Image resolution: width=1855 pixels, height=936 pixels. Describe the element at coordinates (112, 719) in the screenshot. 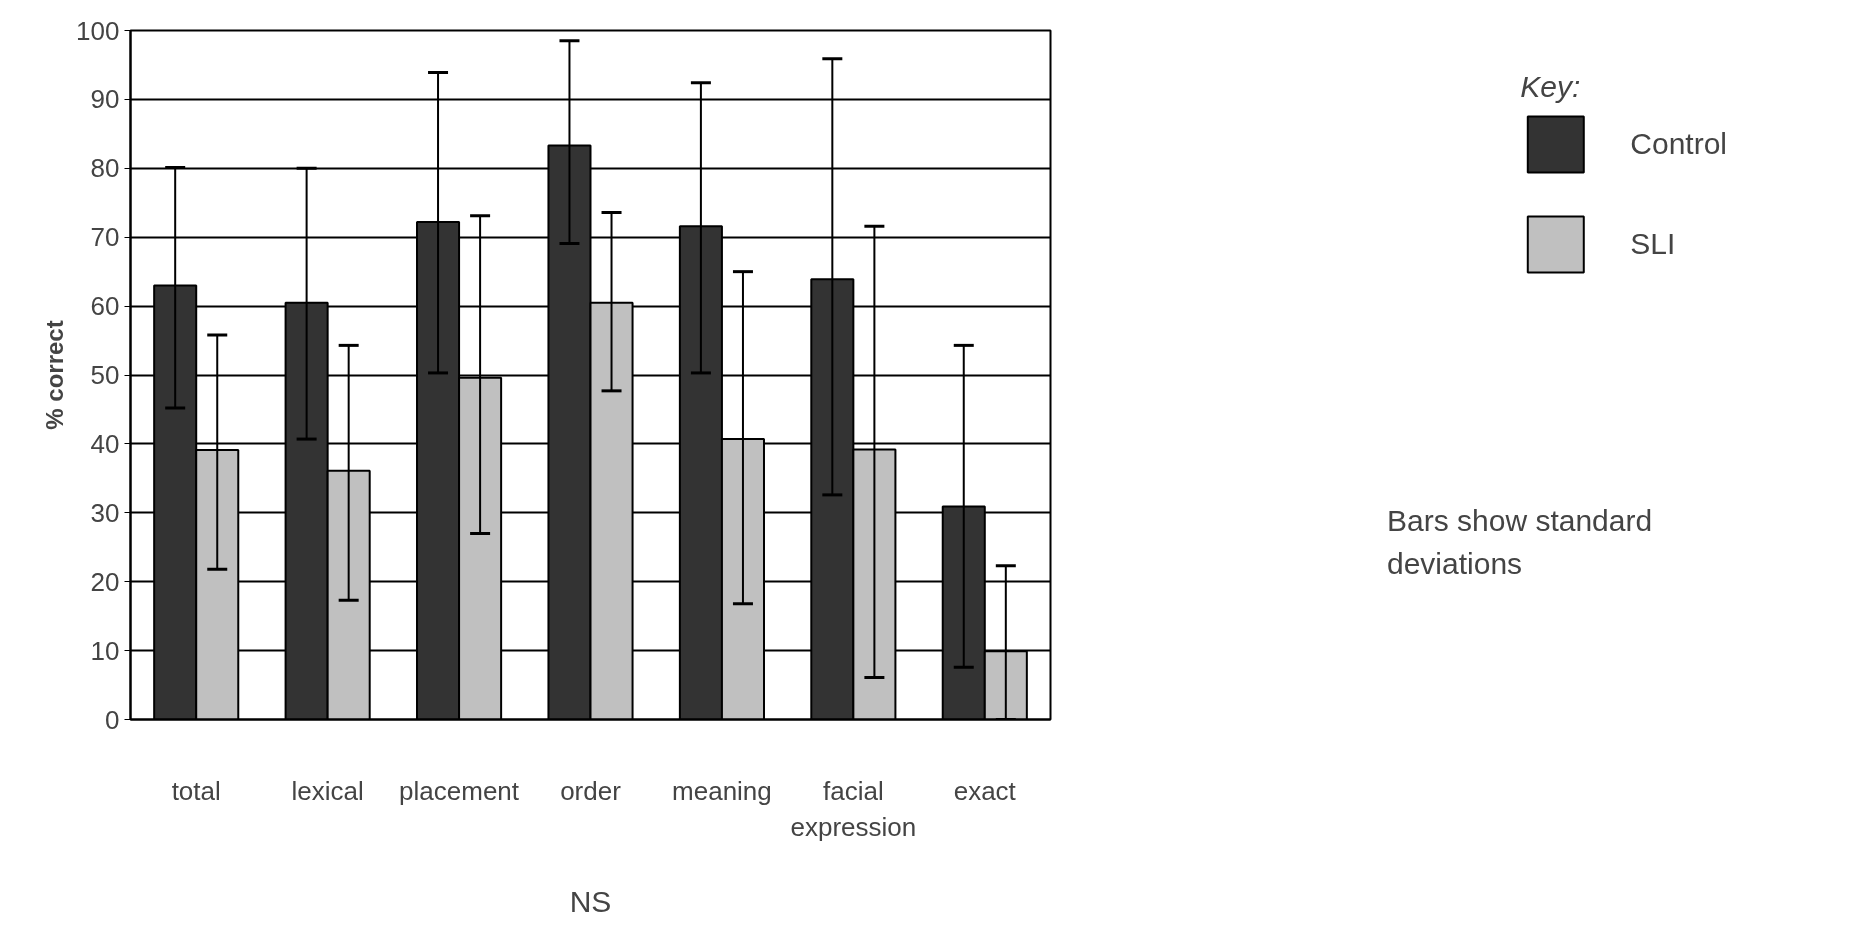

I see `y-tick-label: 0` at that location.